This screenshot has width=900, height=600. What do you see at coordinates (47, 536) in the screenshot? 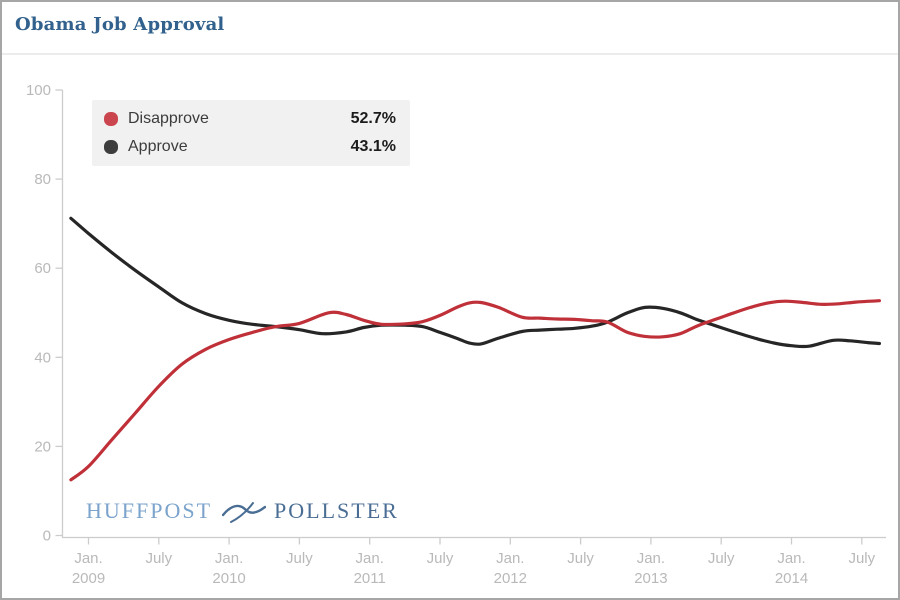
I see `y-tick-label: 0` at bounding box center [47, 536].